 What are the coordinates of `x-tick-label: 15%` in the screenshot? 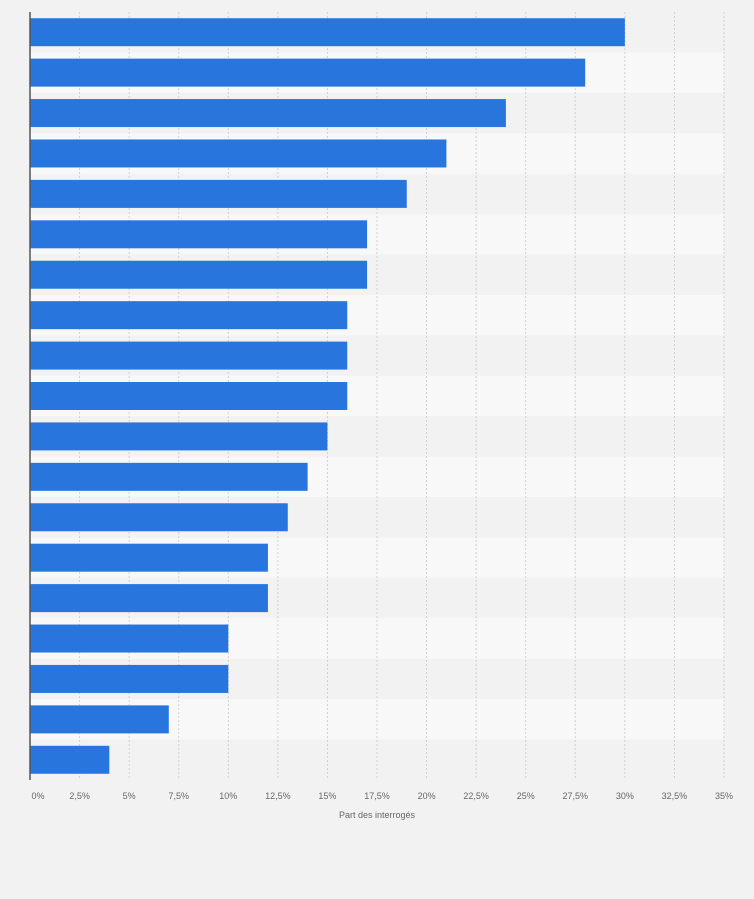 It's located at (327, 796).